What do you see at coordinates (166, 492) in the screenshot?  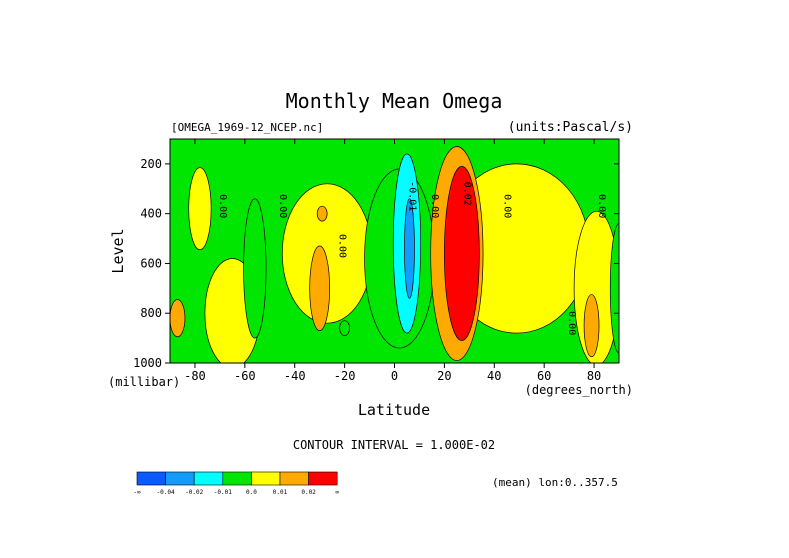 I see `legend-label: -0.04` at bounding box center [166, 492].